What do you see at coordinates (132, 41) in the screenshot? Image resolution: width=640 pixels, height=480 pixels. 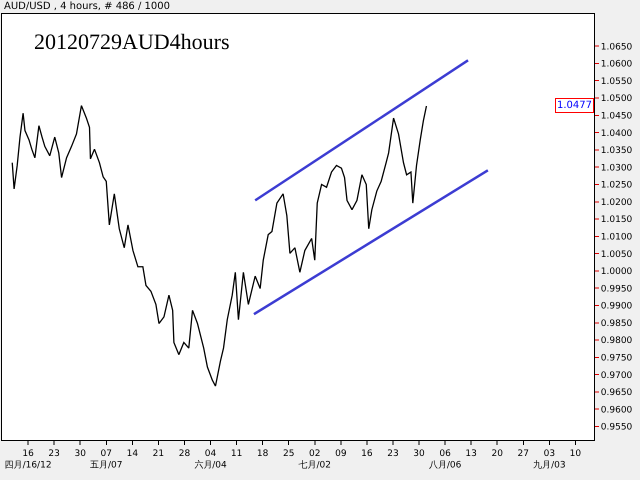 I see `text: 20120729AUD4hours` at bounding box center [132, 41].